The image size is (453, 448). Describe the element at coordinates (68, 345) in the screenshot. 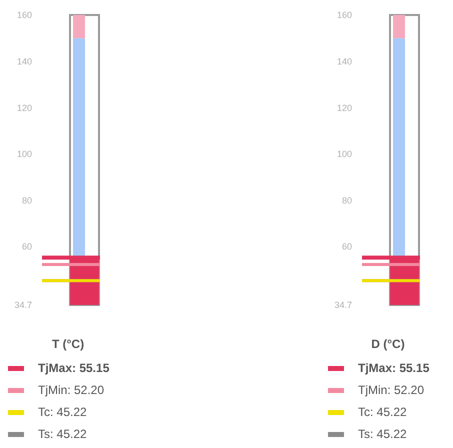

I see `legend-title: T (°C)` at that location.